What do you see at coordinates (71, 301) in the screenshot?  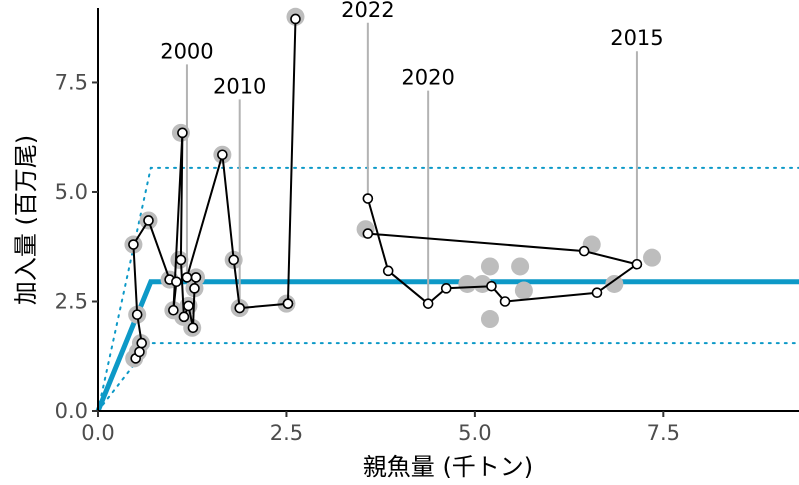 I see `y-tick-label: 2.5` at bounding box center [71, 301].